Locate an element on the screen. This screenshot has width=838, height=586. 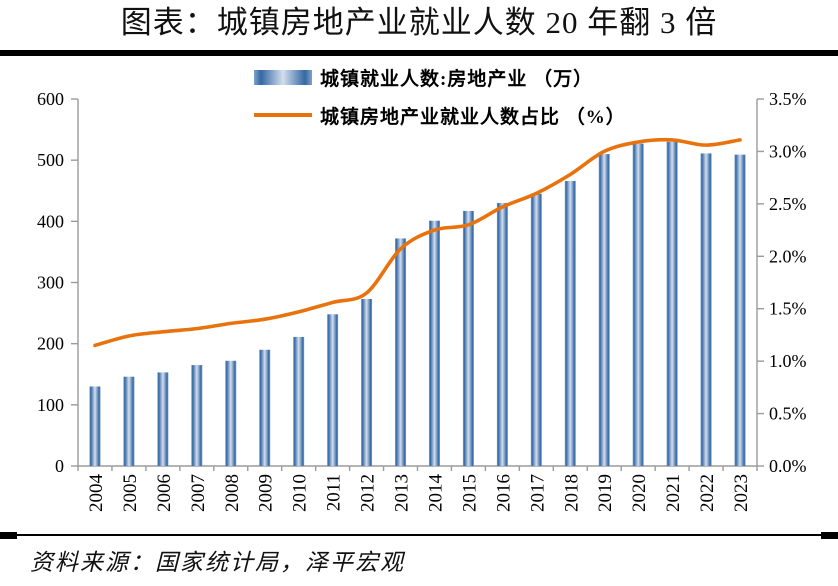
bar-2018 is located at coordinates (570, 323).